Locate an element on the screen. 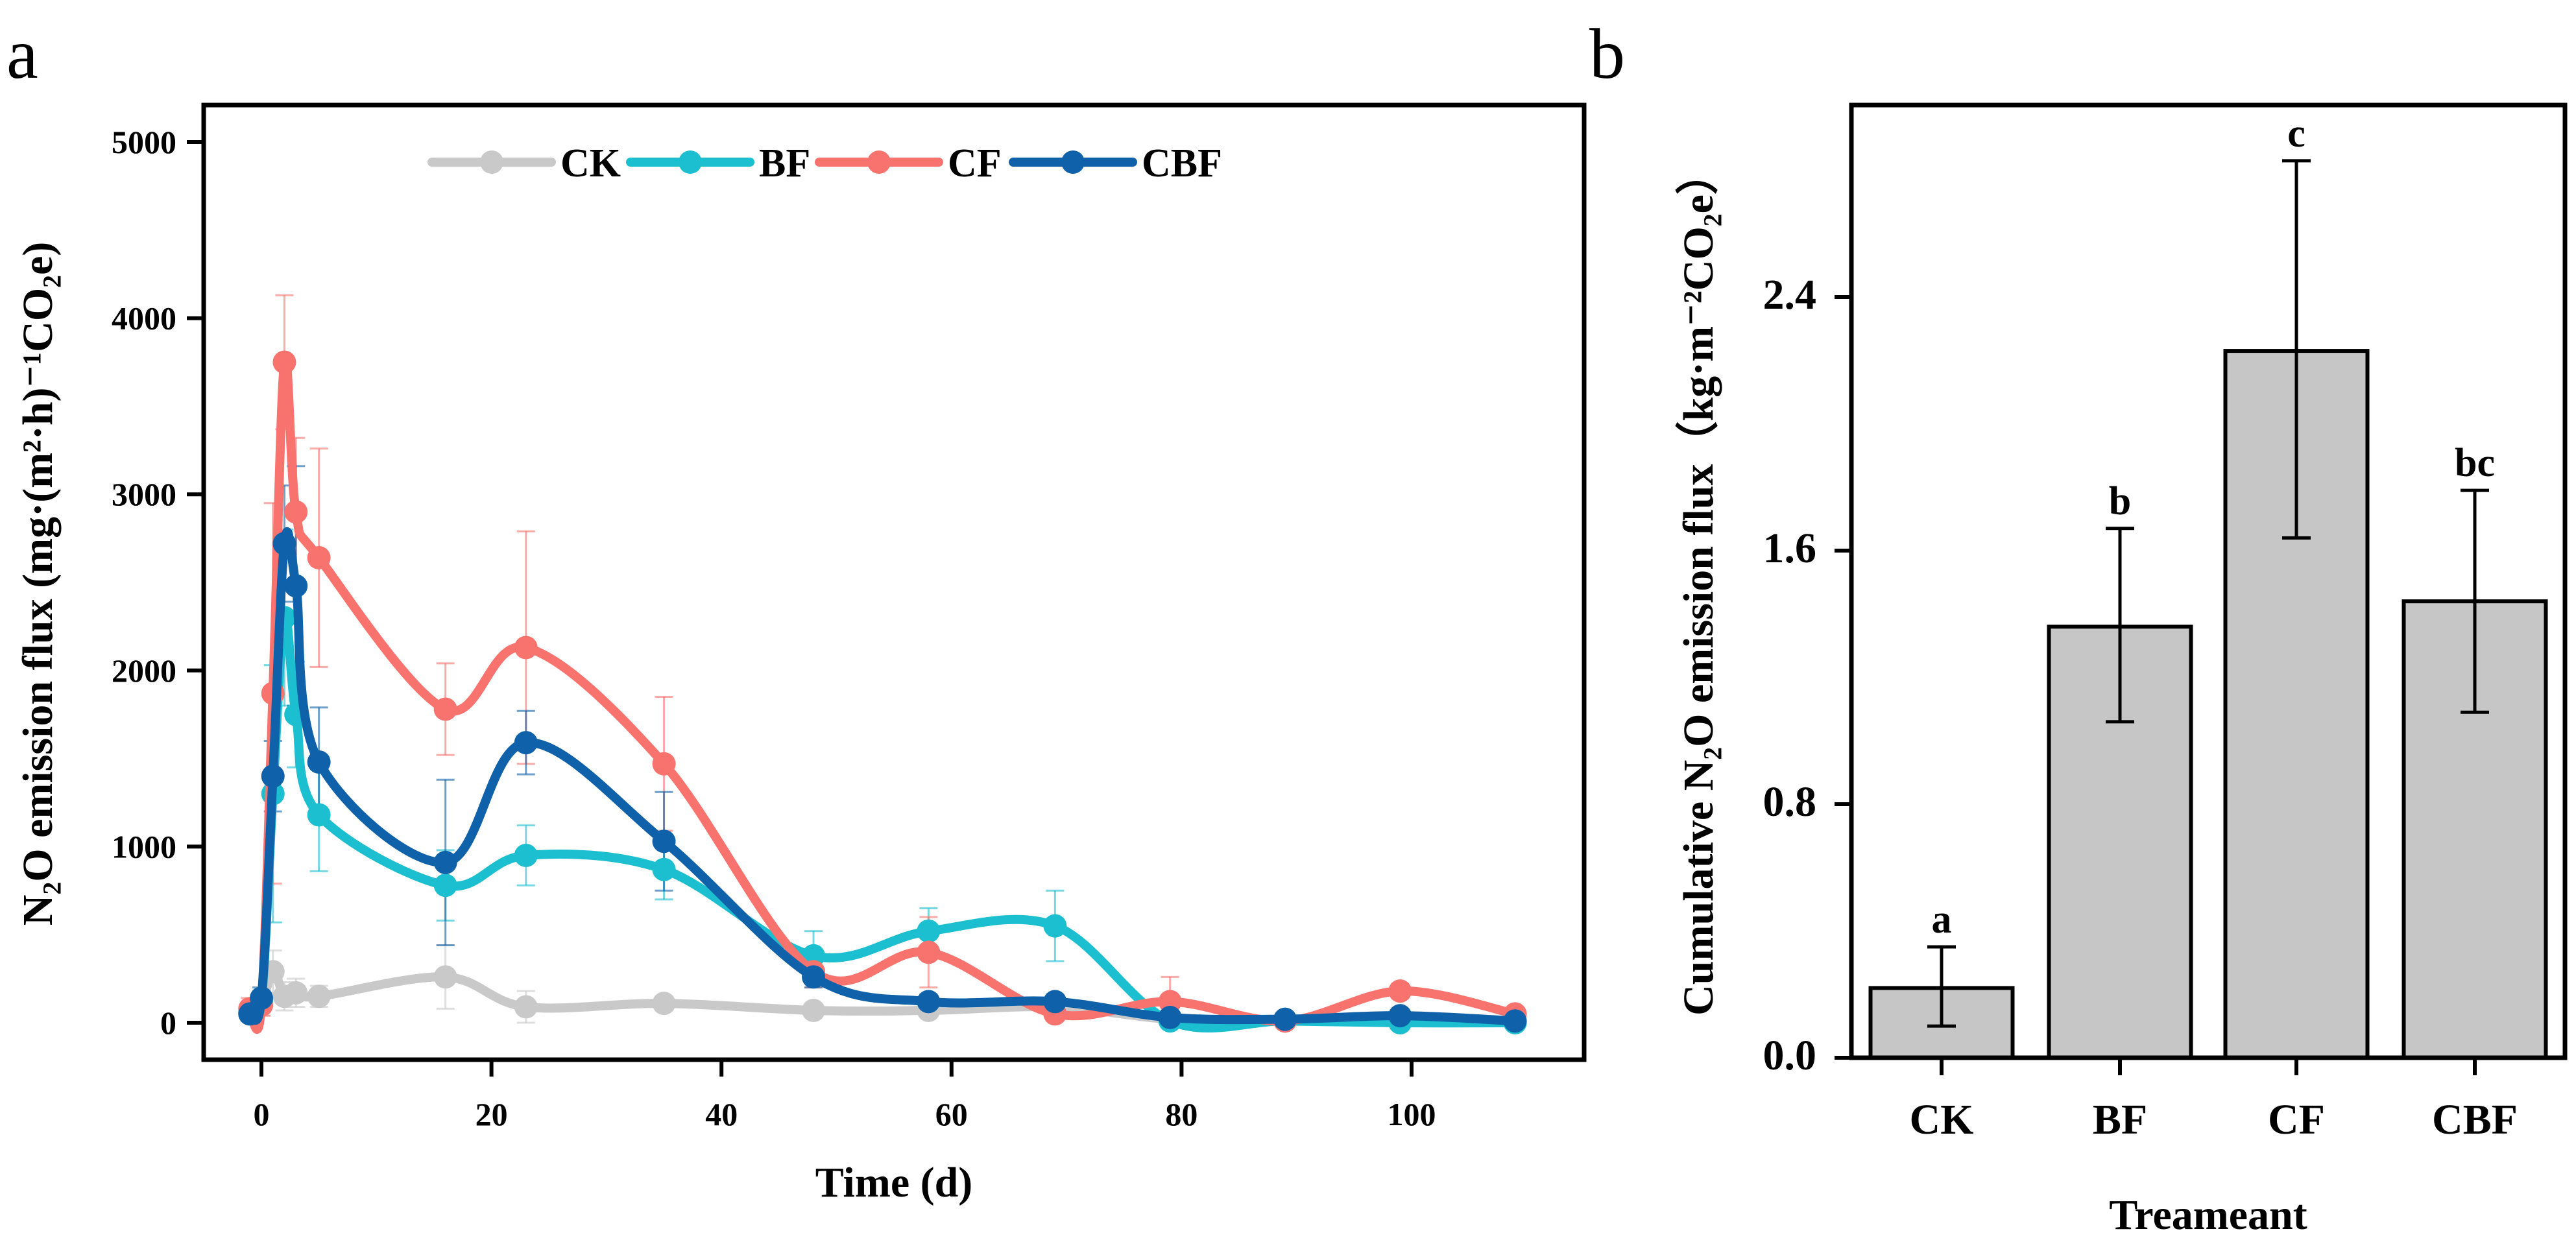 Image resolution: width=2576 pixels, height=1240 pixels. y-tick-label: 0 is located at coordinates (168, 1023).